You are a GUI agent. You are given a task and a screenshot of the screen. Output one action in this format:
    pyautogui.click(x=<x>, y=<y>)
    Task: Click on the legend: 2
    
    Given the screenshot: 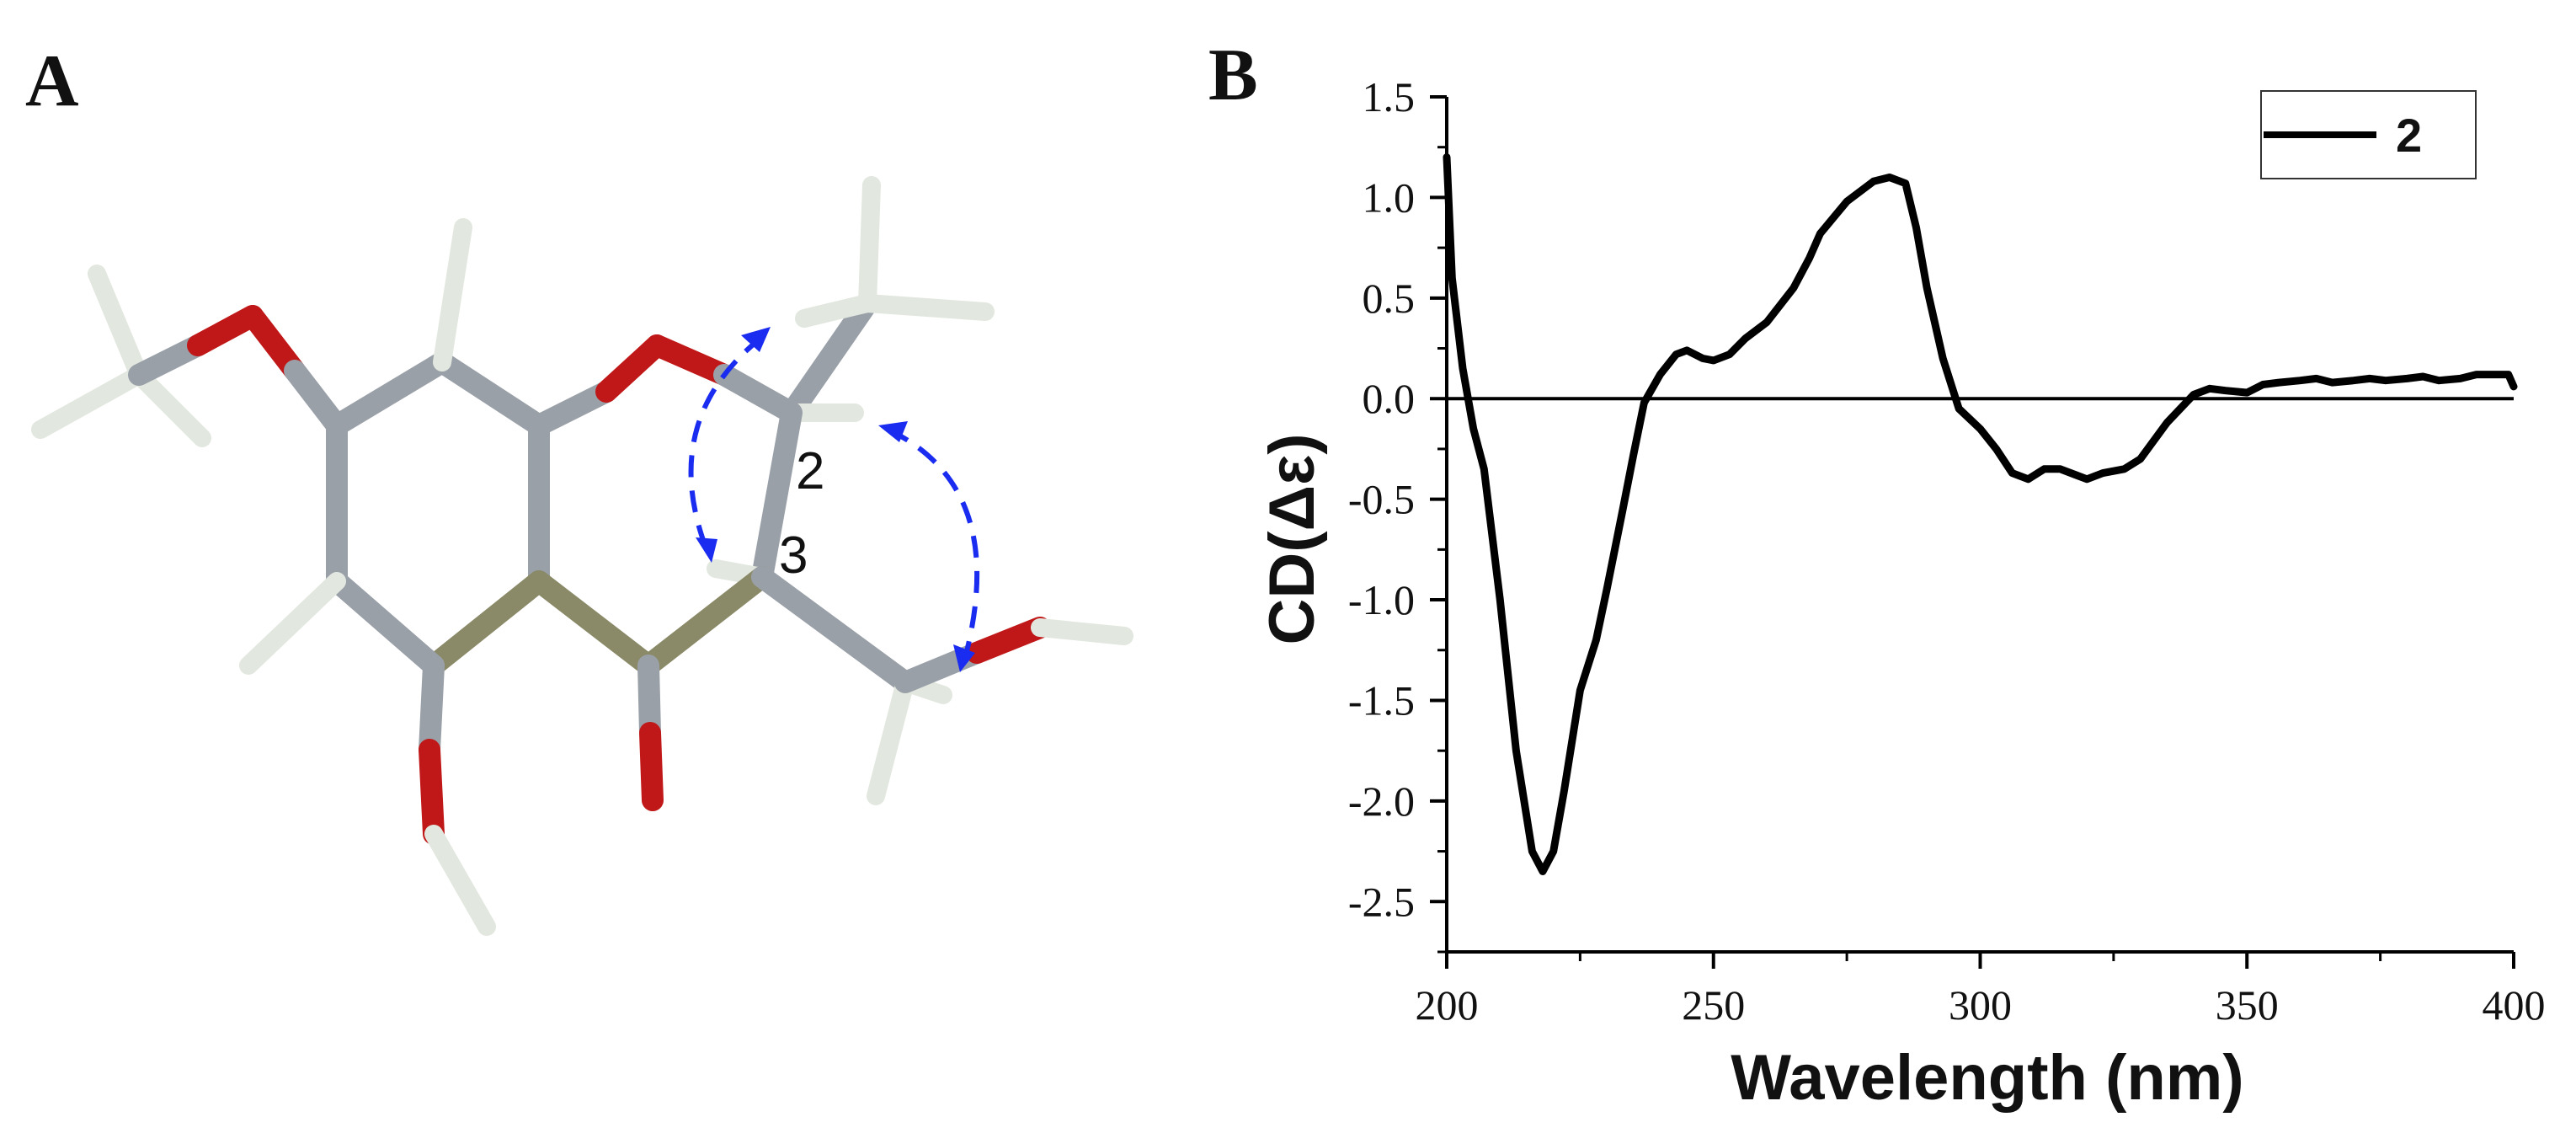 What is the action you would take?
    pyautogui.click(x=2368, y=134)
    